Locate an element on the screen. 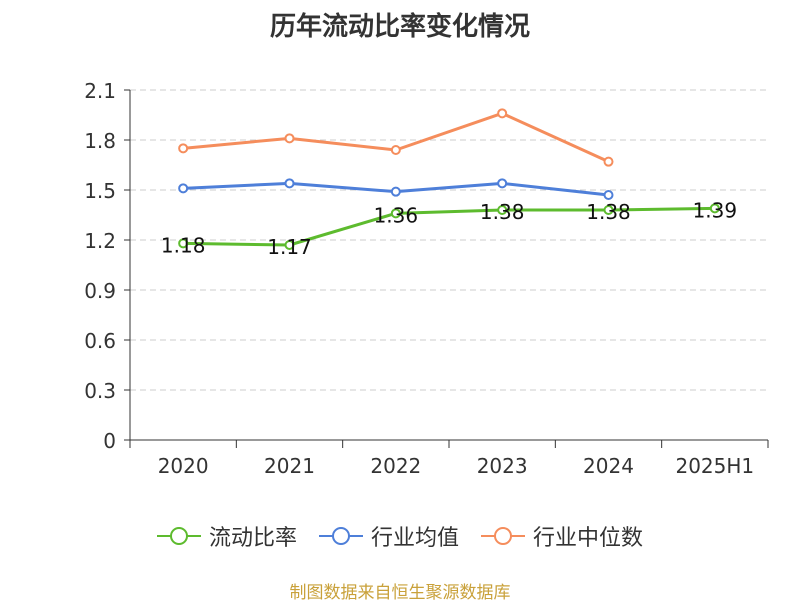 This screenshot has height=603, width=800. x-tick-label: 2024 is located at coordinates (608, 466).